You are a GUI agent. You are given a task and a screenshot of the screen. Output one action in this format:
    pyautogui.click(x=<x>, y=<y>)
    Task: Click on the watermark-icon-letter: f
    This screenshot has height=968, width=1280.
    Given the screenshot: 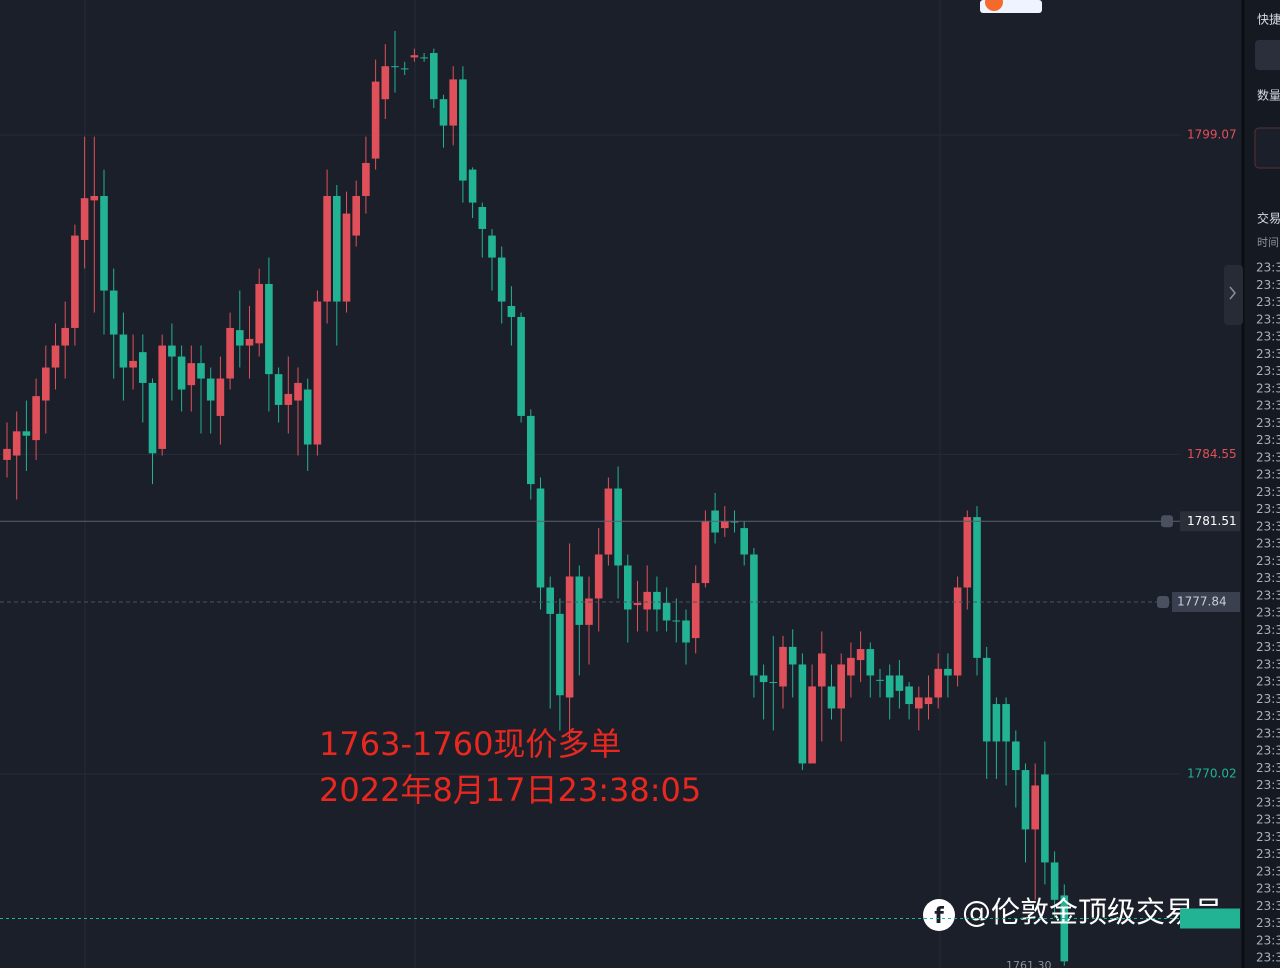 What is the action you would take?
    pyautogui.click(x=939, y=916)
    